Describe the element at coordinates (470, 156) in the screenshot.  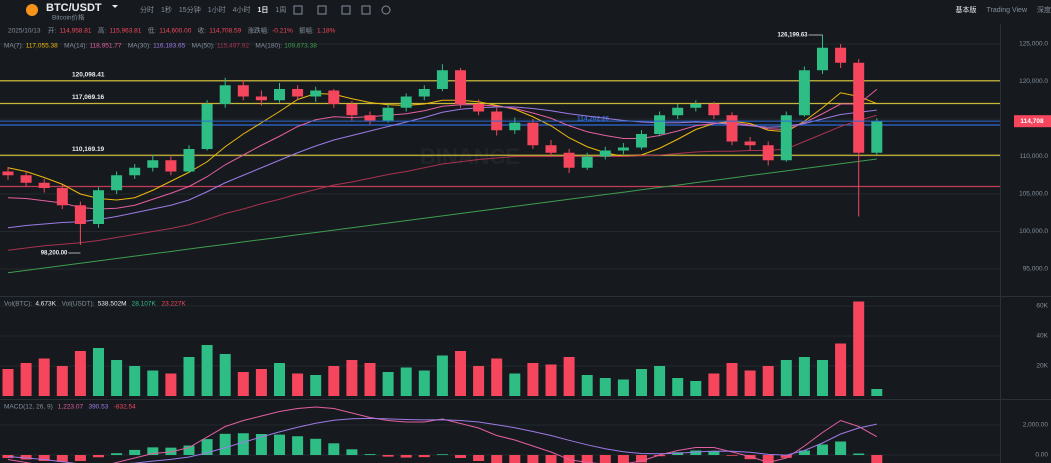
I see `watermark: BINANCE` at that location.